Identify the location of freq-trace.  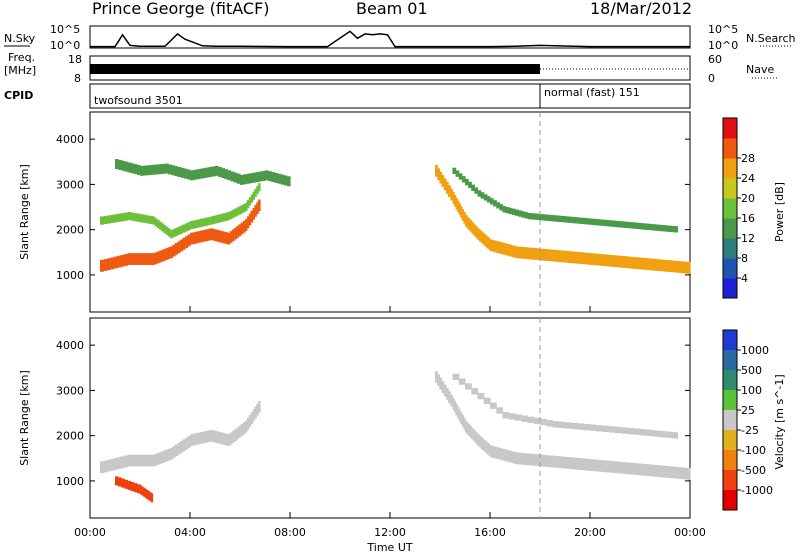
(390, 69).